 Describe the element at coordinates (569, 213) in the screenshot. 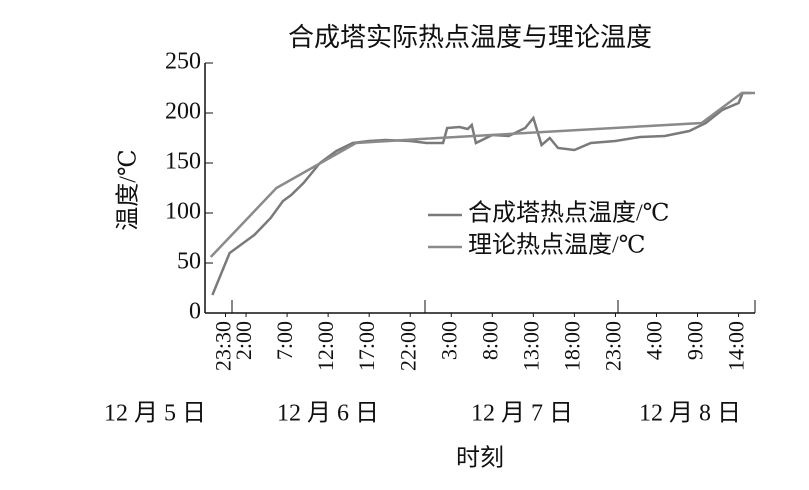

I see `legend-label: 合成塔热点温度/℃` at that location.